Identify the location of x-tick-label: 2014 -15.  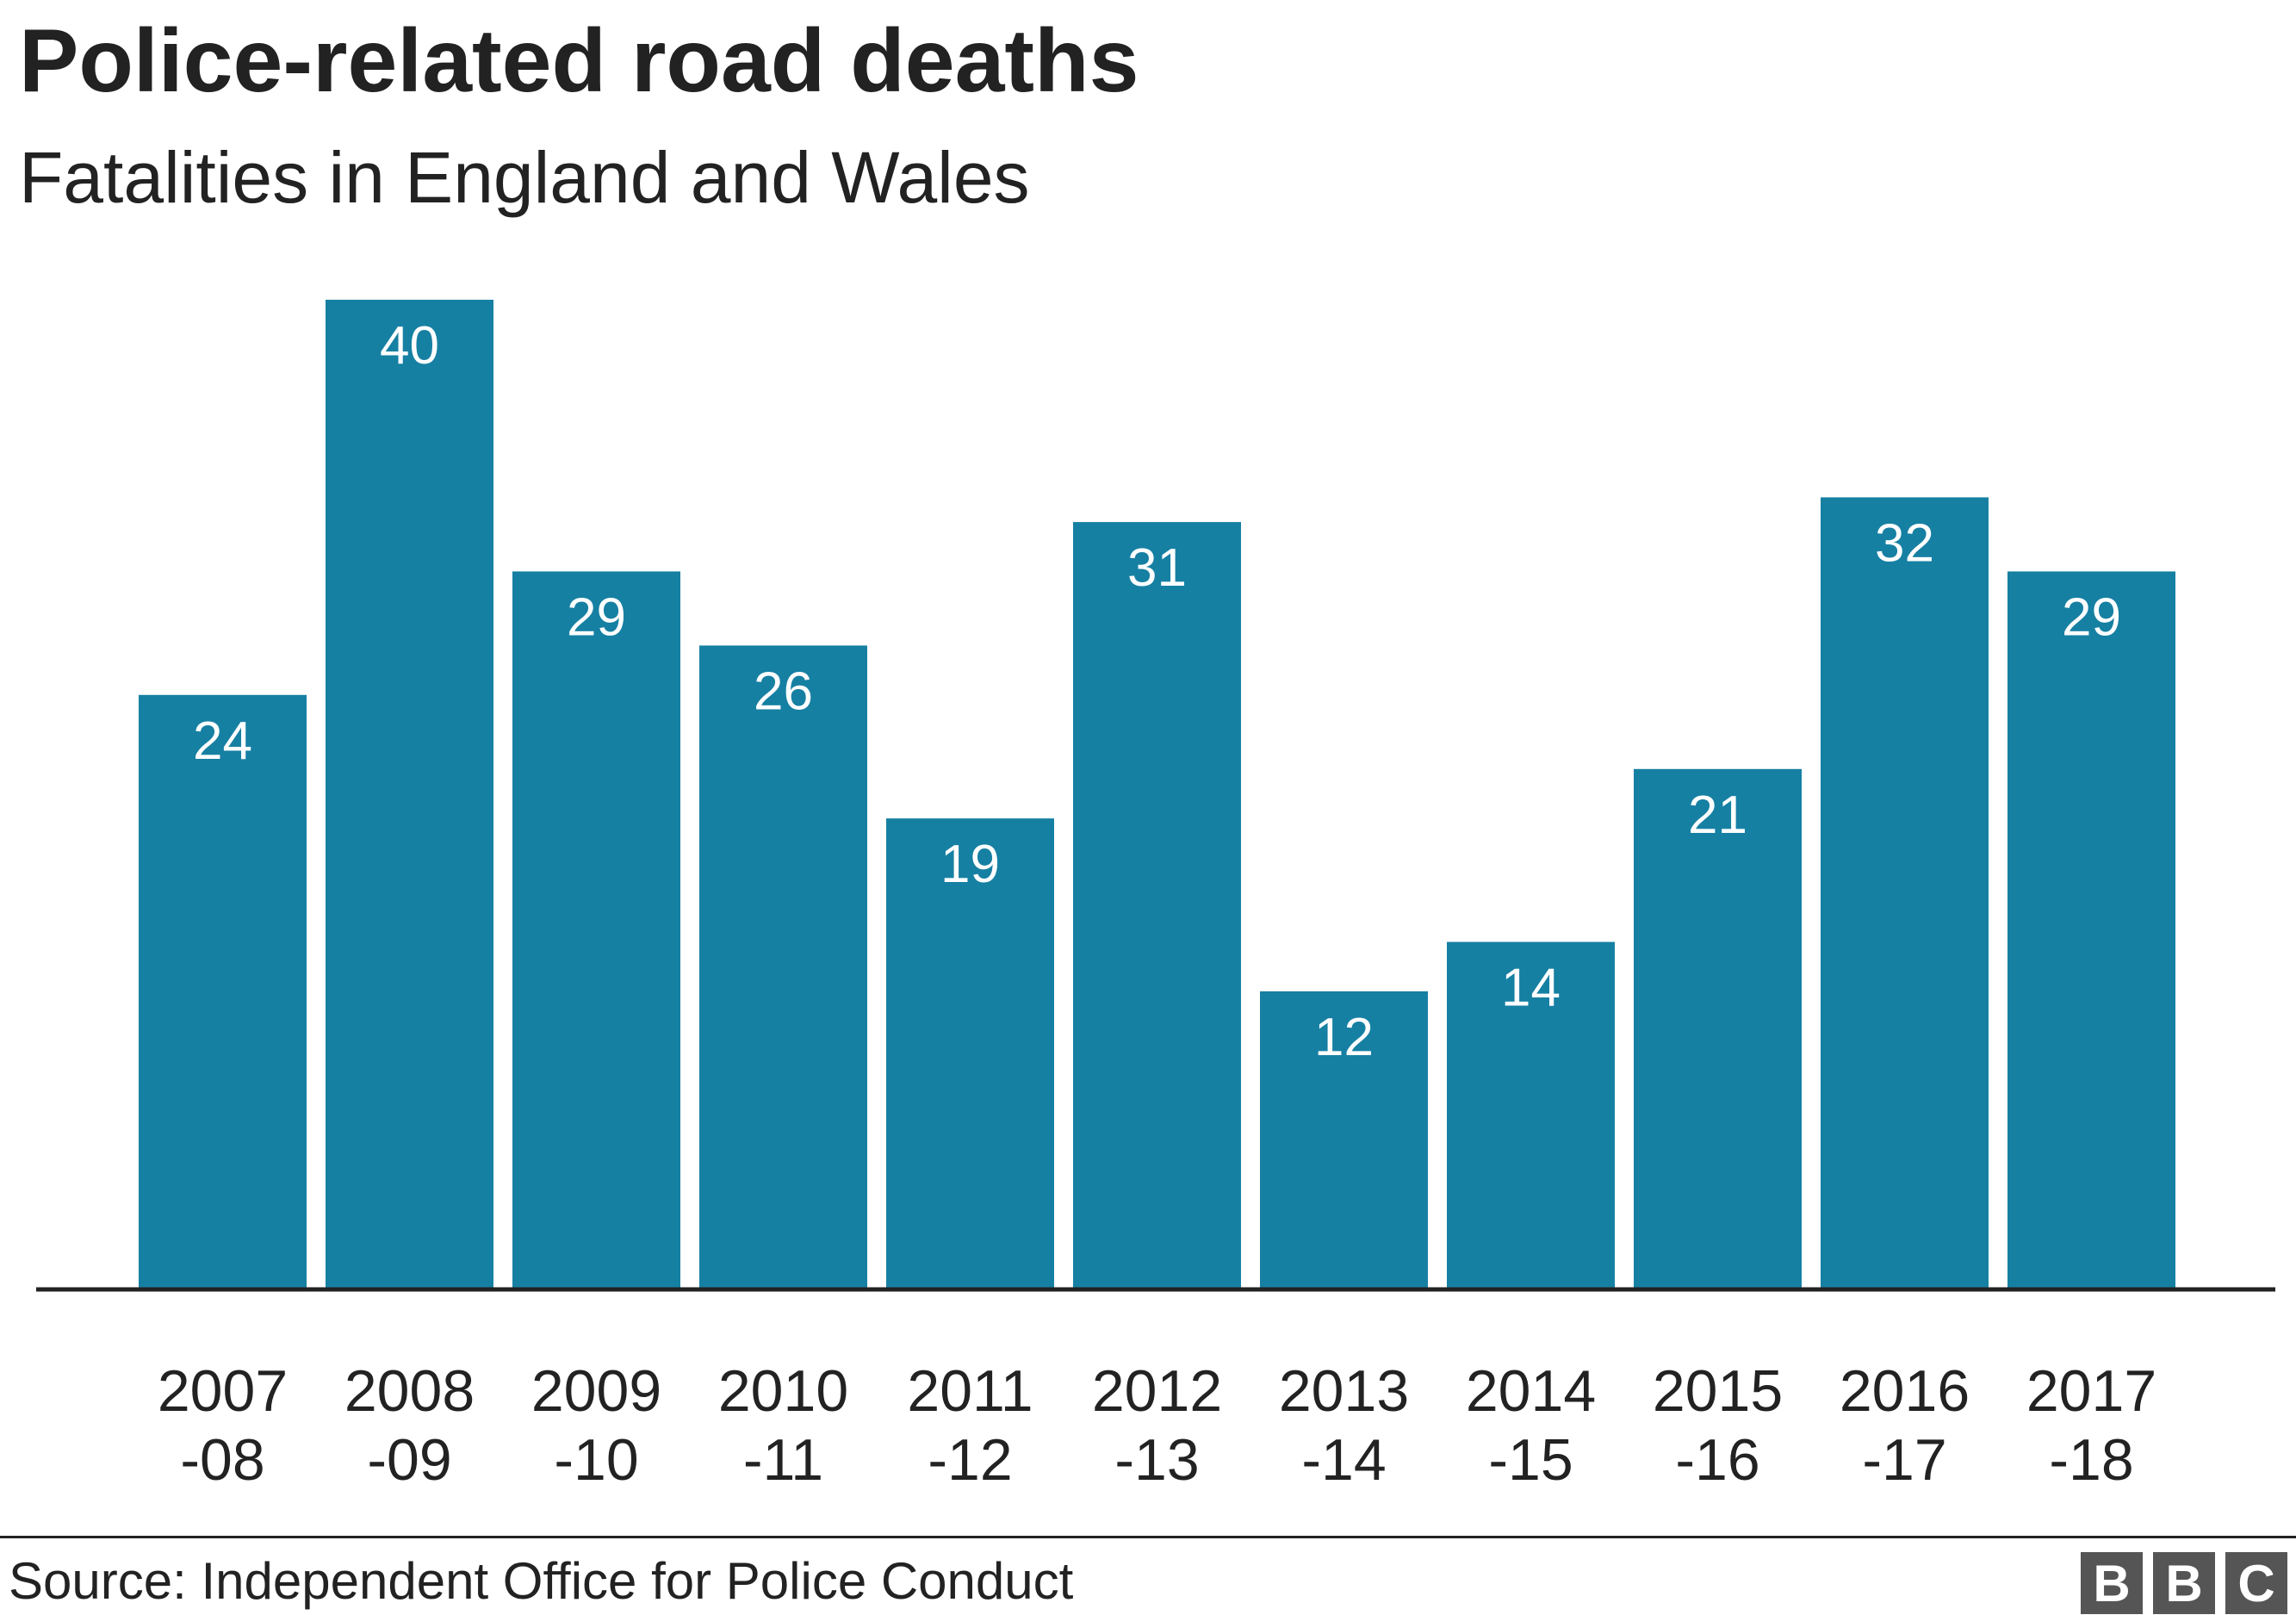
(1531, 1425).